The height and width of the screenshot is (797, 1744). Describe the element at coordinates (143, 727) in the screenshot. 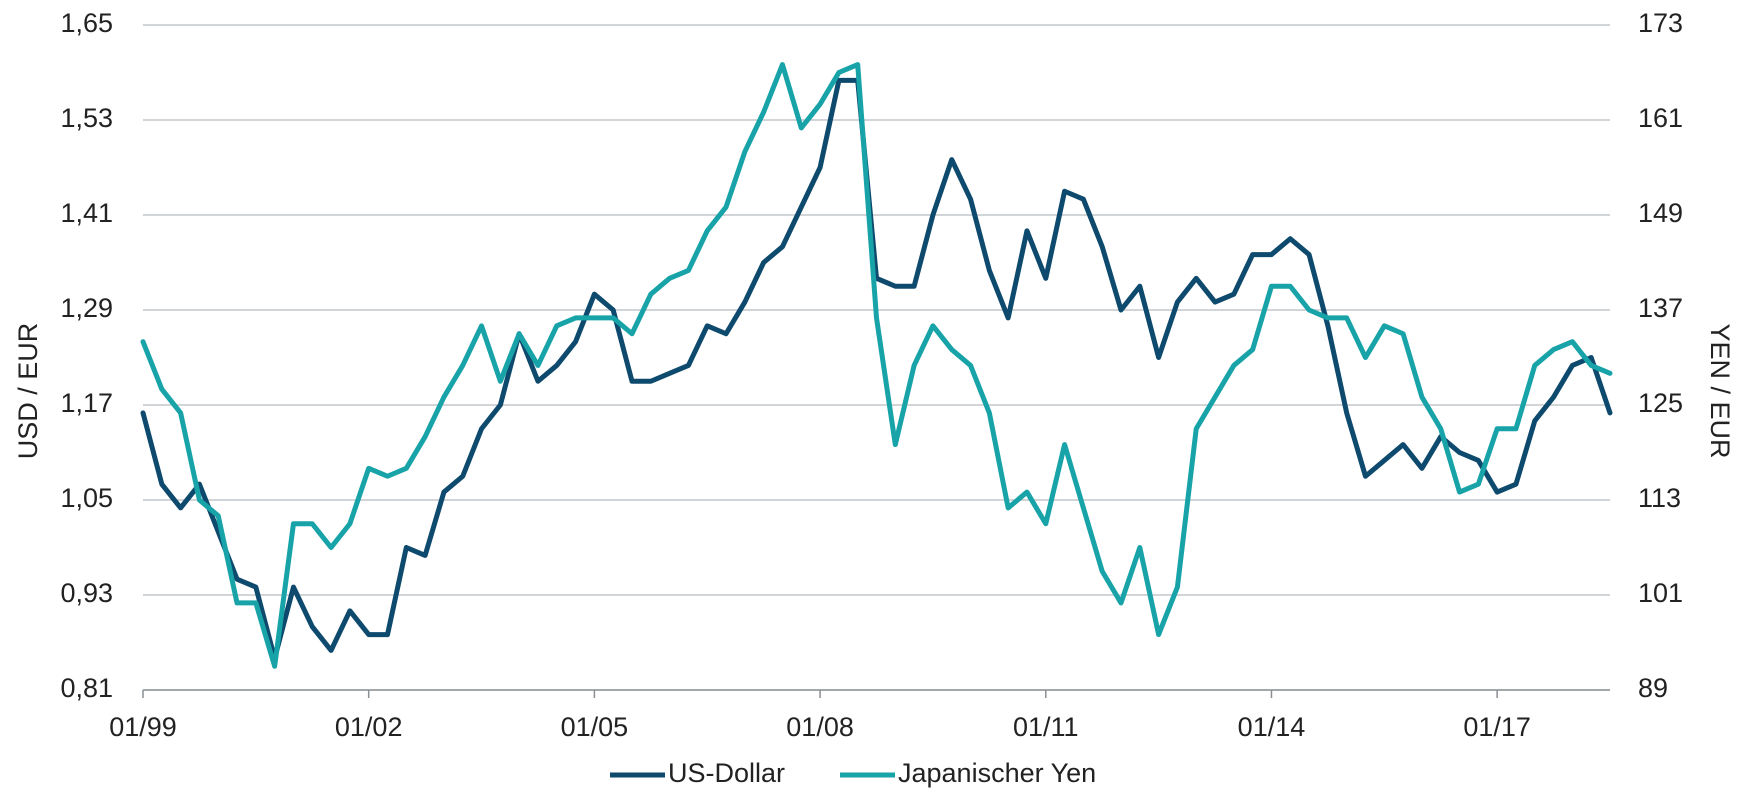

I see `x-tick-label: 01/99` at that location.